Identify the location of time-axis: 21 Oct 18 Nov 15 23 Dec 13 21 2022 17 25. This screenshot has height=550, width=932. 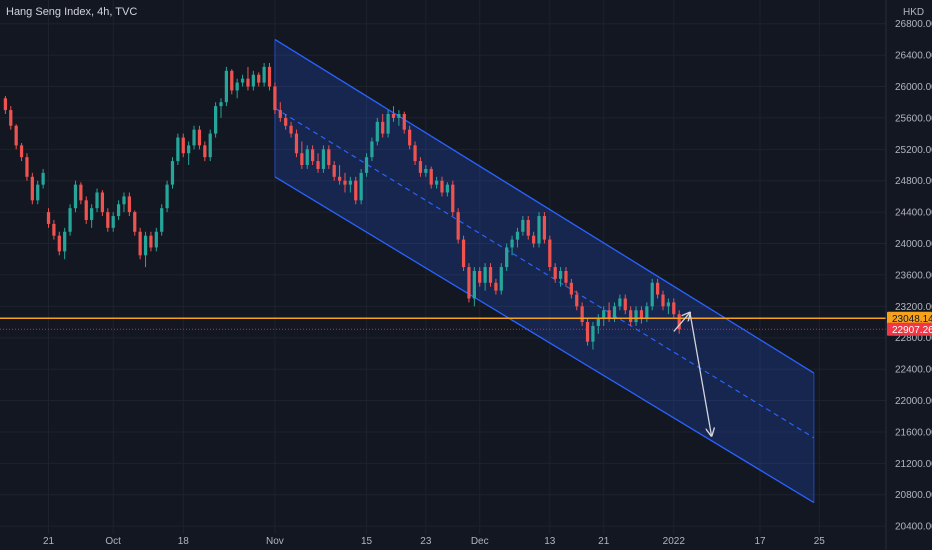
(434, 541).